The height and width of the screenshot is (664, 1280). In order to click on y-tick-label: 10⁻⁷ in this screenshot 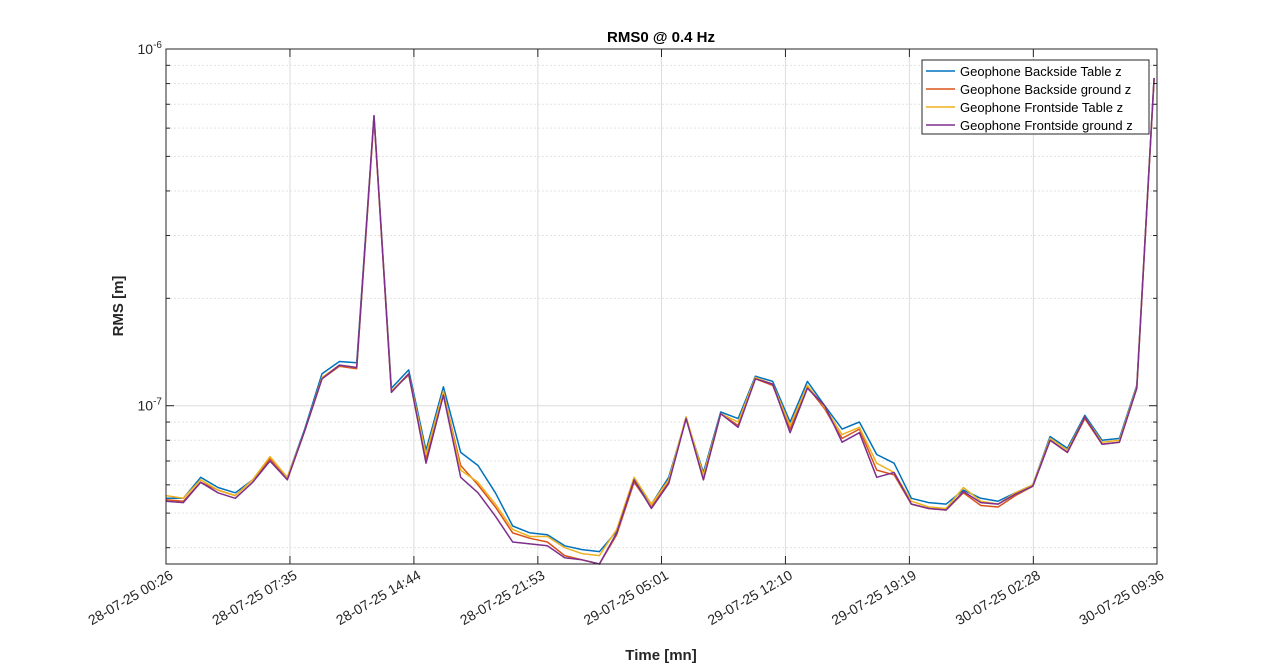, I will do `click(150, 405)`.